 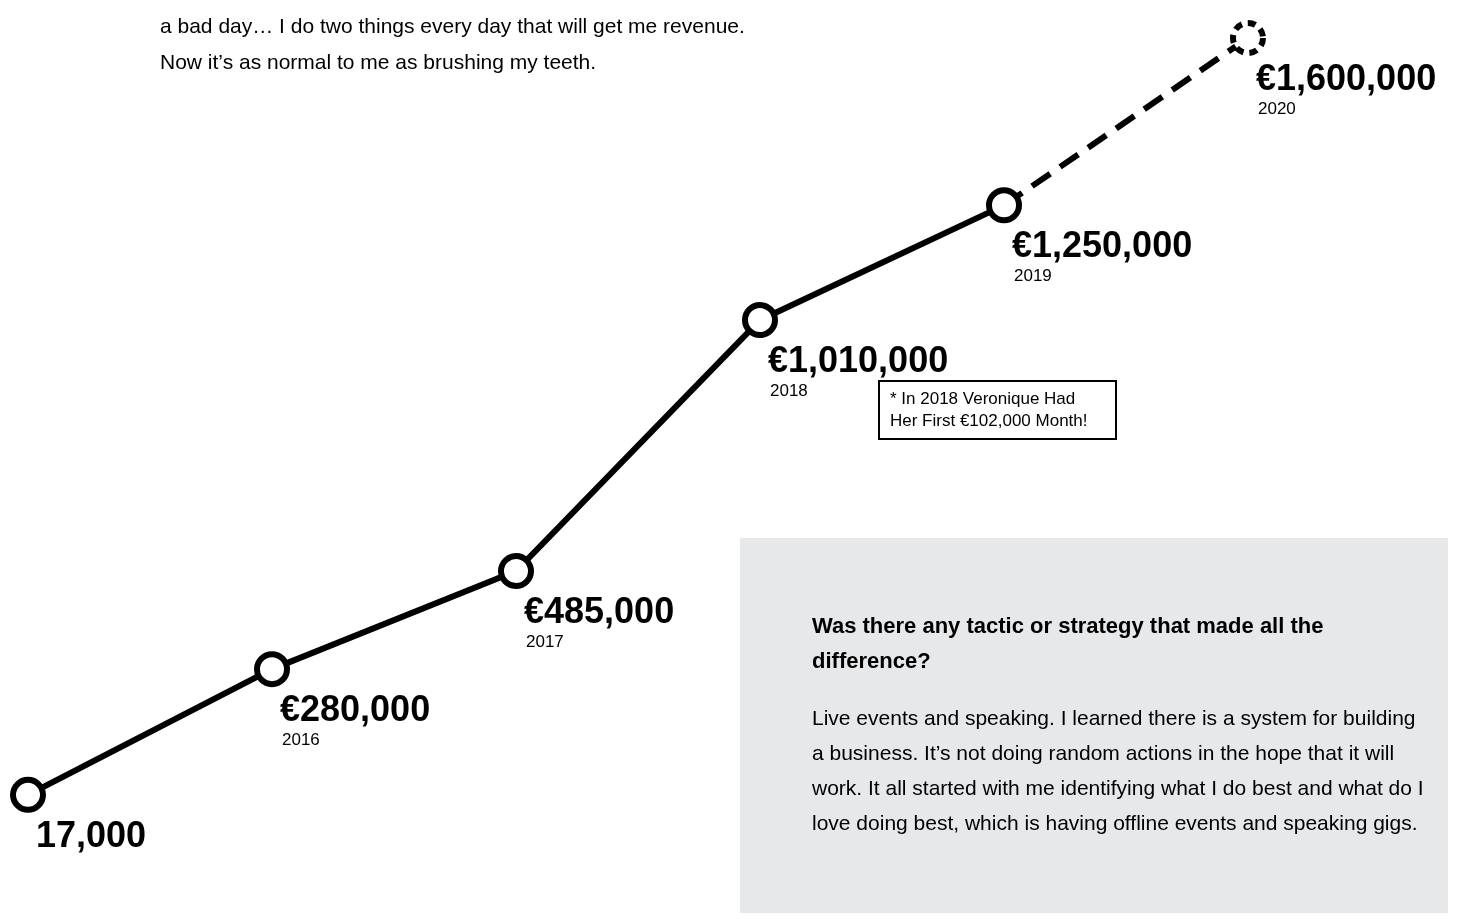 I want to click on annotation: * In 2018 Veronique Had Her First €102,000 Month!, so click(x=997, y=410).